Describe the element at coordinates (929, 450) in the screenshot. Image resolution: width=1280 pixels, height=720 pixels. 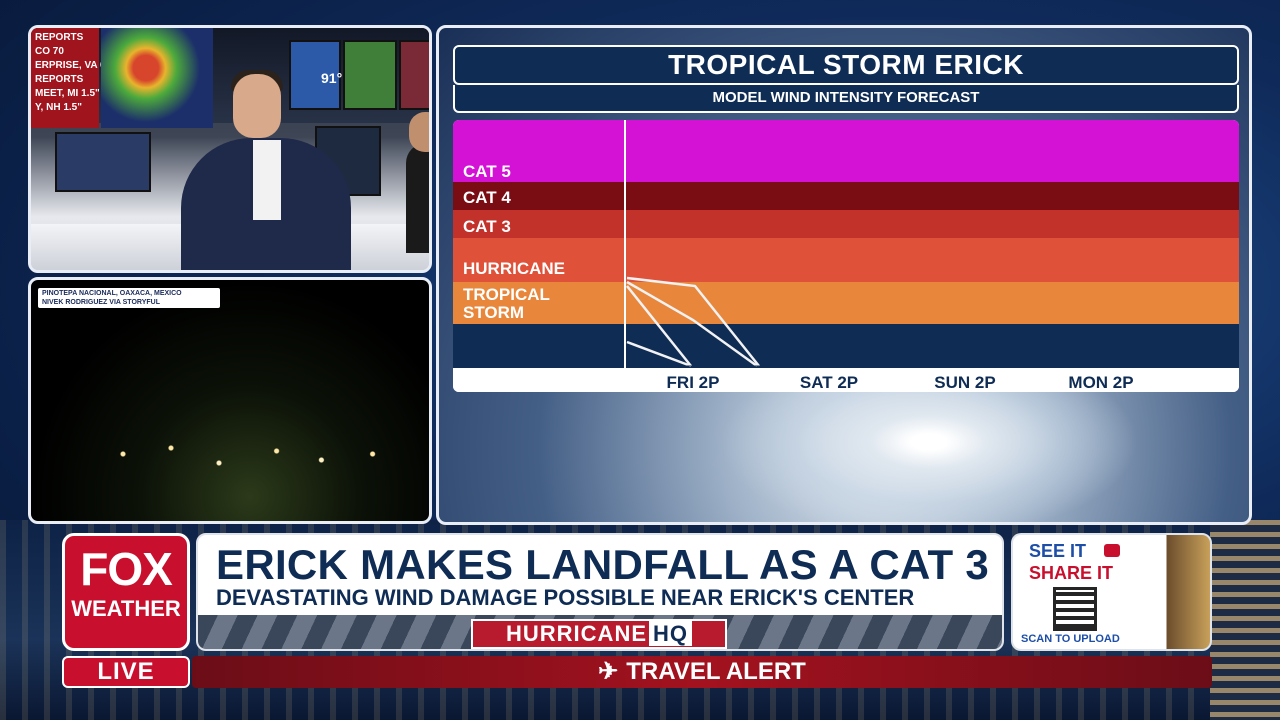
I see `satellite-storm-image` at that location.